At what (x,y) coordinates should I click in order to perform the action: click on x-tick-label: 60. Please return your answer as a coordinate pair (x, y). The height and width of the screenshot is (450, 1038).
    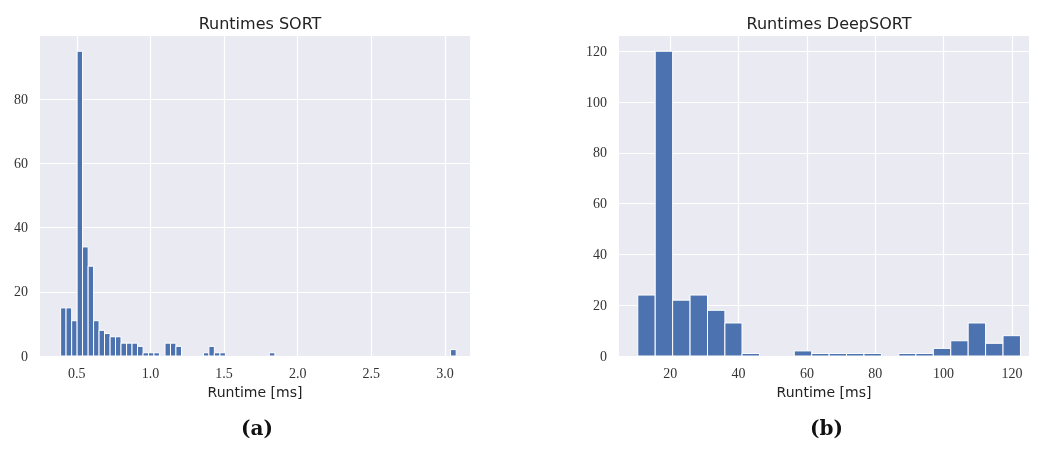
    Looking at the image, I should click on (806, 373).